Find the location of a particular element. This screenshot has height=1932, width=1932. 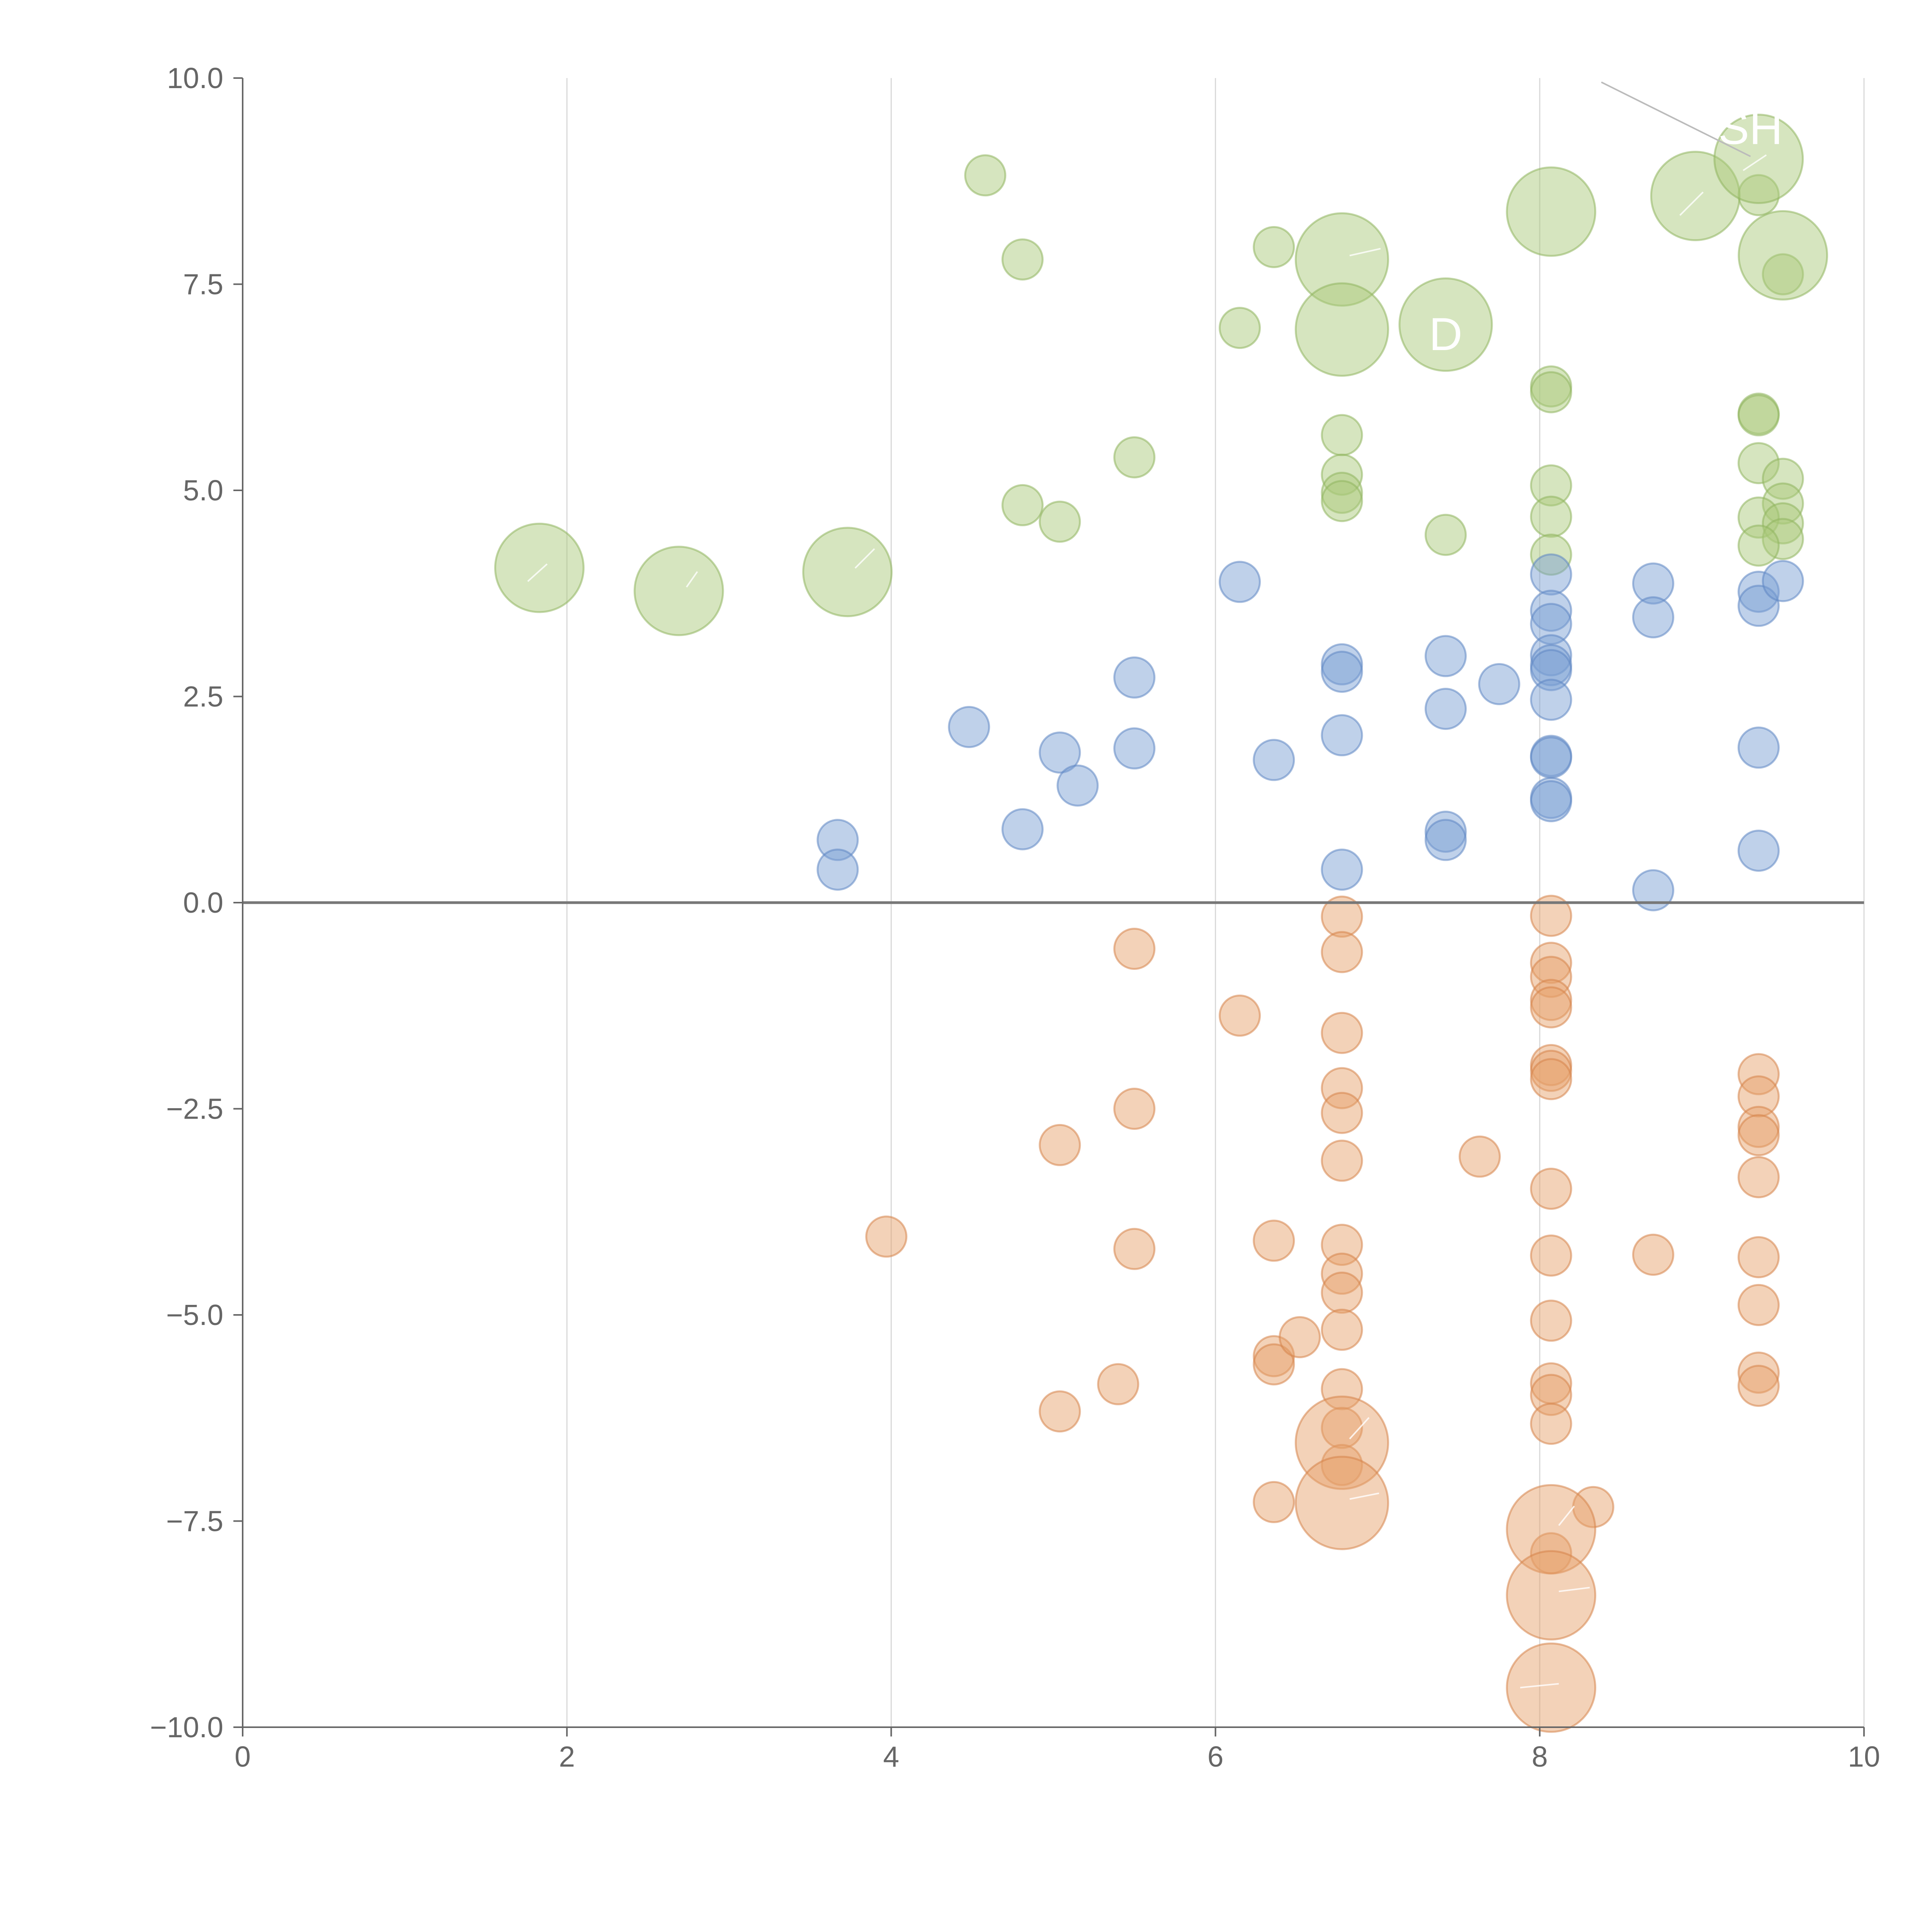

annotation-leader-line is located at coordinates (1676, 119).